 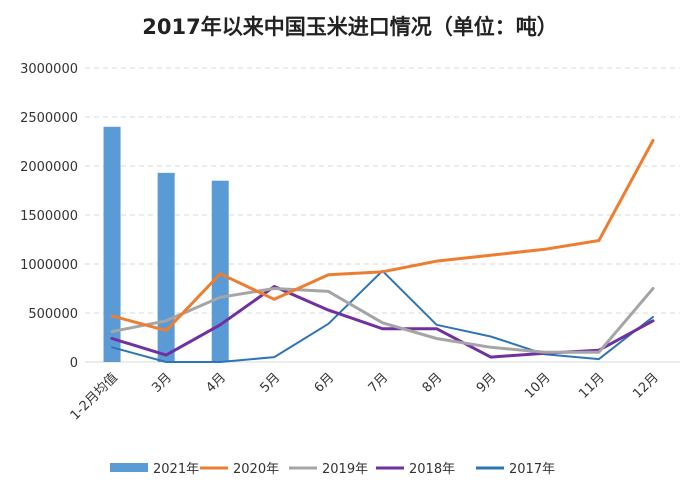 I want to click on legend-label: 2019年, so click(x=345, y=469).